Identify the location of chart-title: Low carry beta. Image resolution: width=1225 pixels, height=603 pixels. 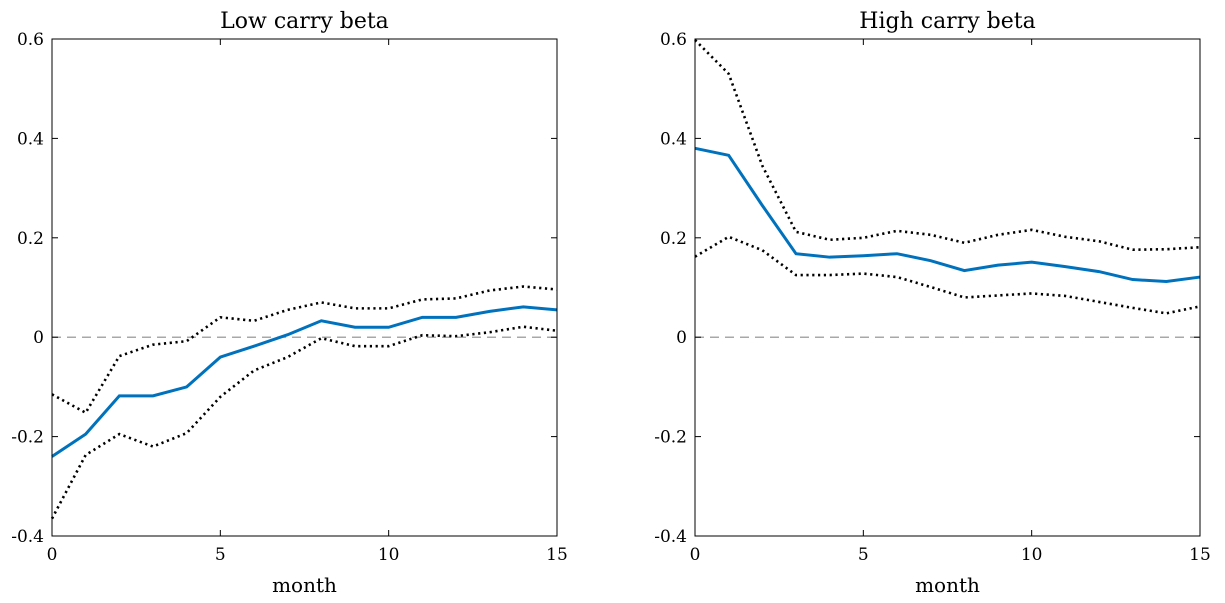
(304, 21).